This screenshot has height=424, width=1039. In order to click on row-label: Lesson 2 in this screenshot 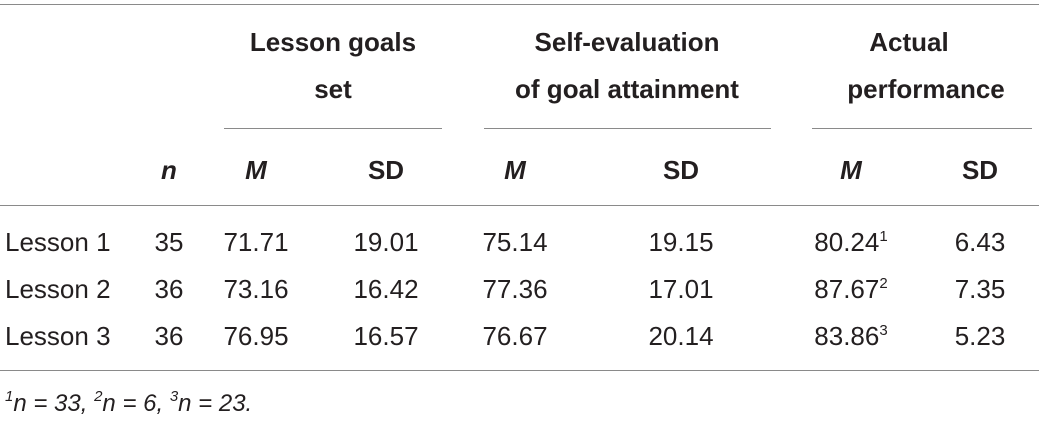, I will do `click(58, 289)`.